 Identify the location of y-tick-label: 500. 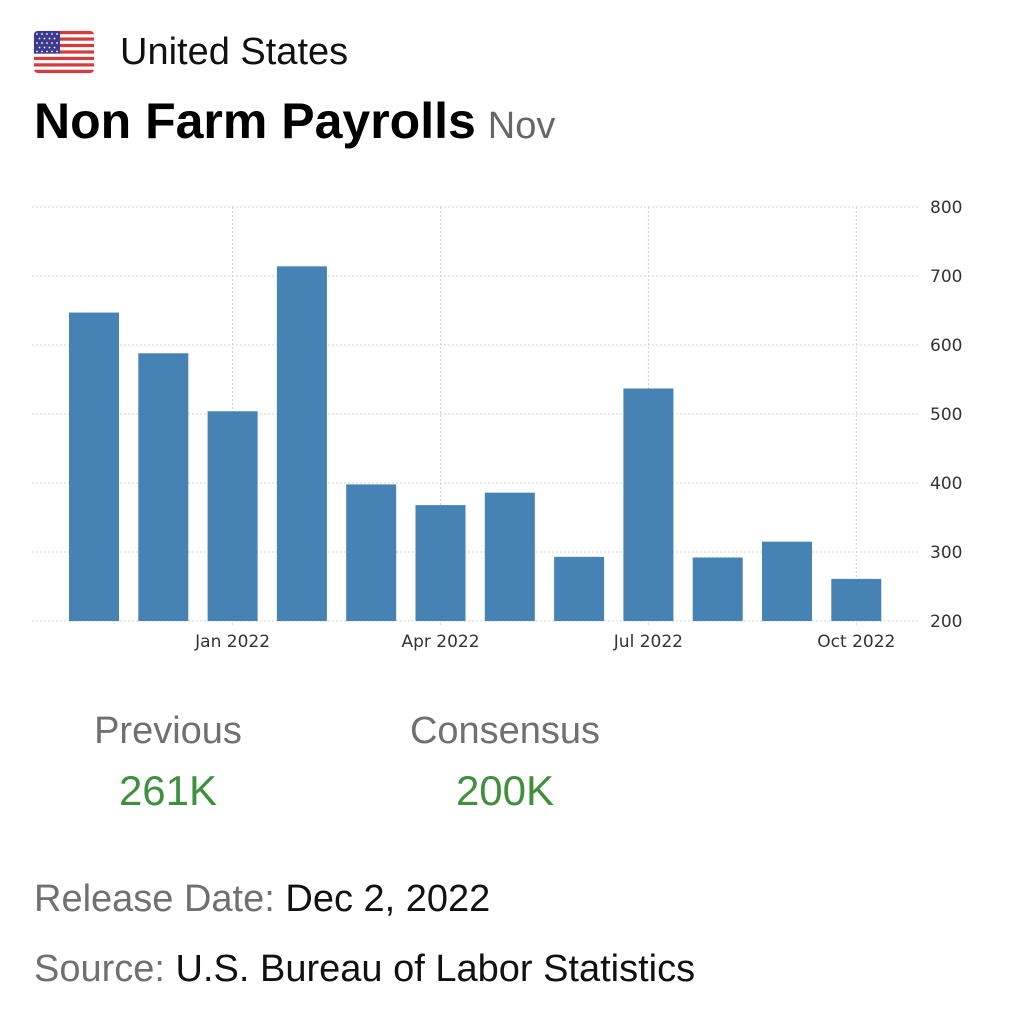
(946, 415).